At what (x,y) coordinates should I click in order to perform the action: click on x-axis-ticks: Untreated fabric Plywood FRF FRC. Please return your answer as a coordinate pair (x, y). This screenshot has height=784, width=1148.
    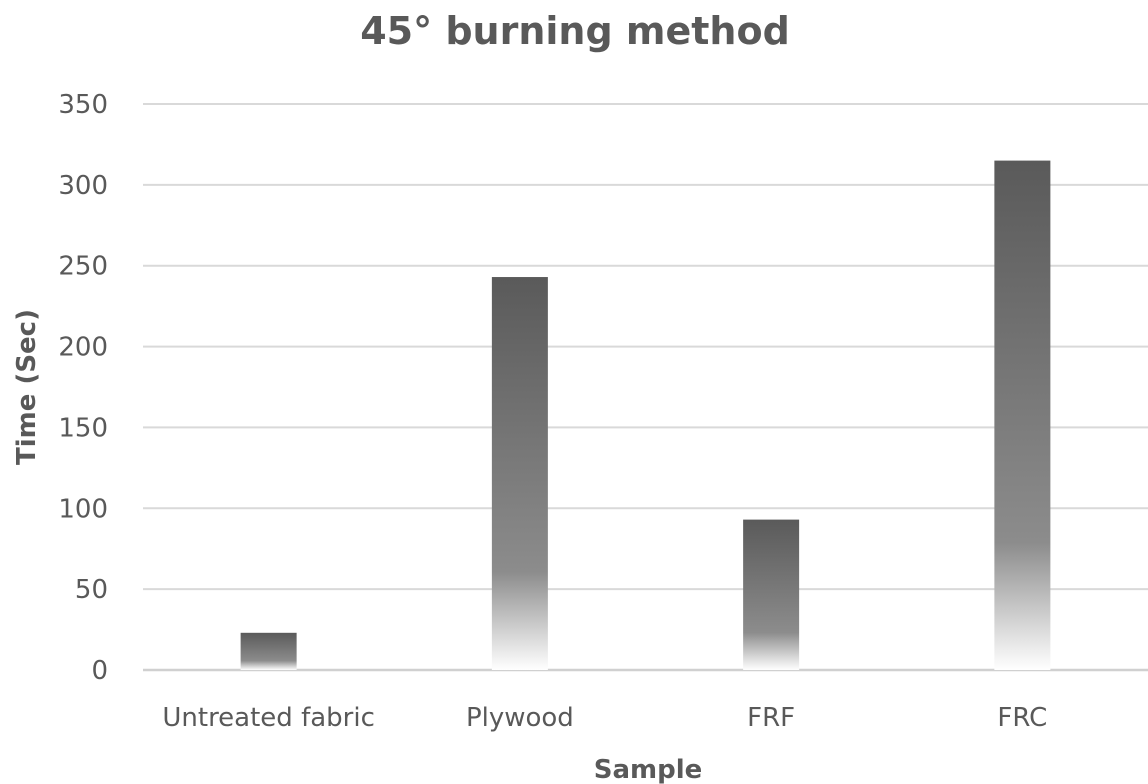
    Looking at the image, I should click on (604, 718).